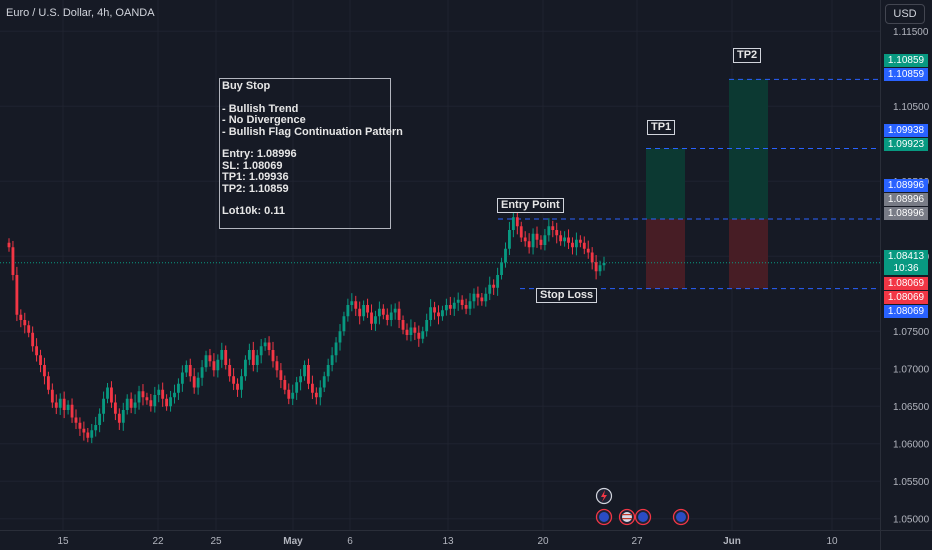  I want to click on y-tick-label: 1.11500, so click(911, 32).